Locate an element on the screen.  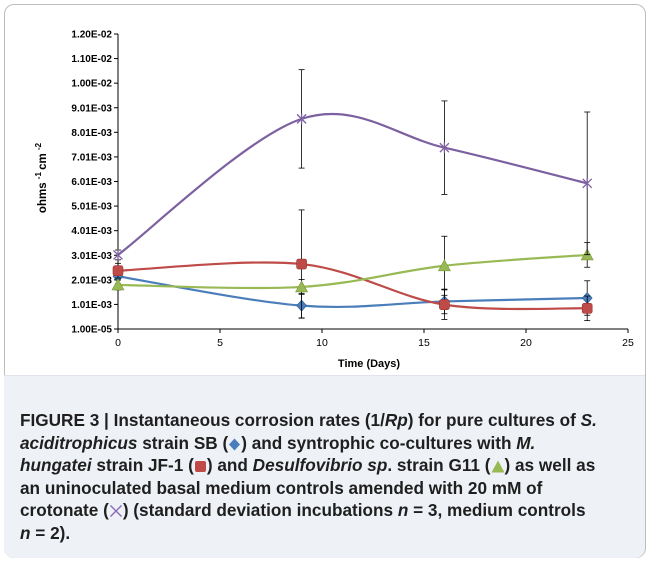
y-tick-label: 1.00E-02 is located at coordinates (91, 84).